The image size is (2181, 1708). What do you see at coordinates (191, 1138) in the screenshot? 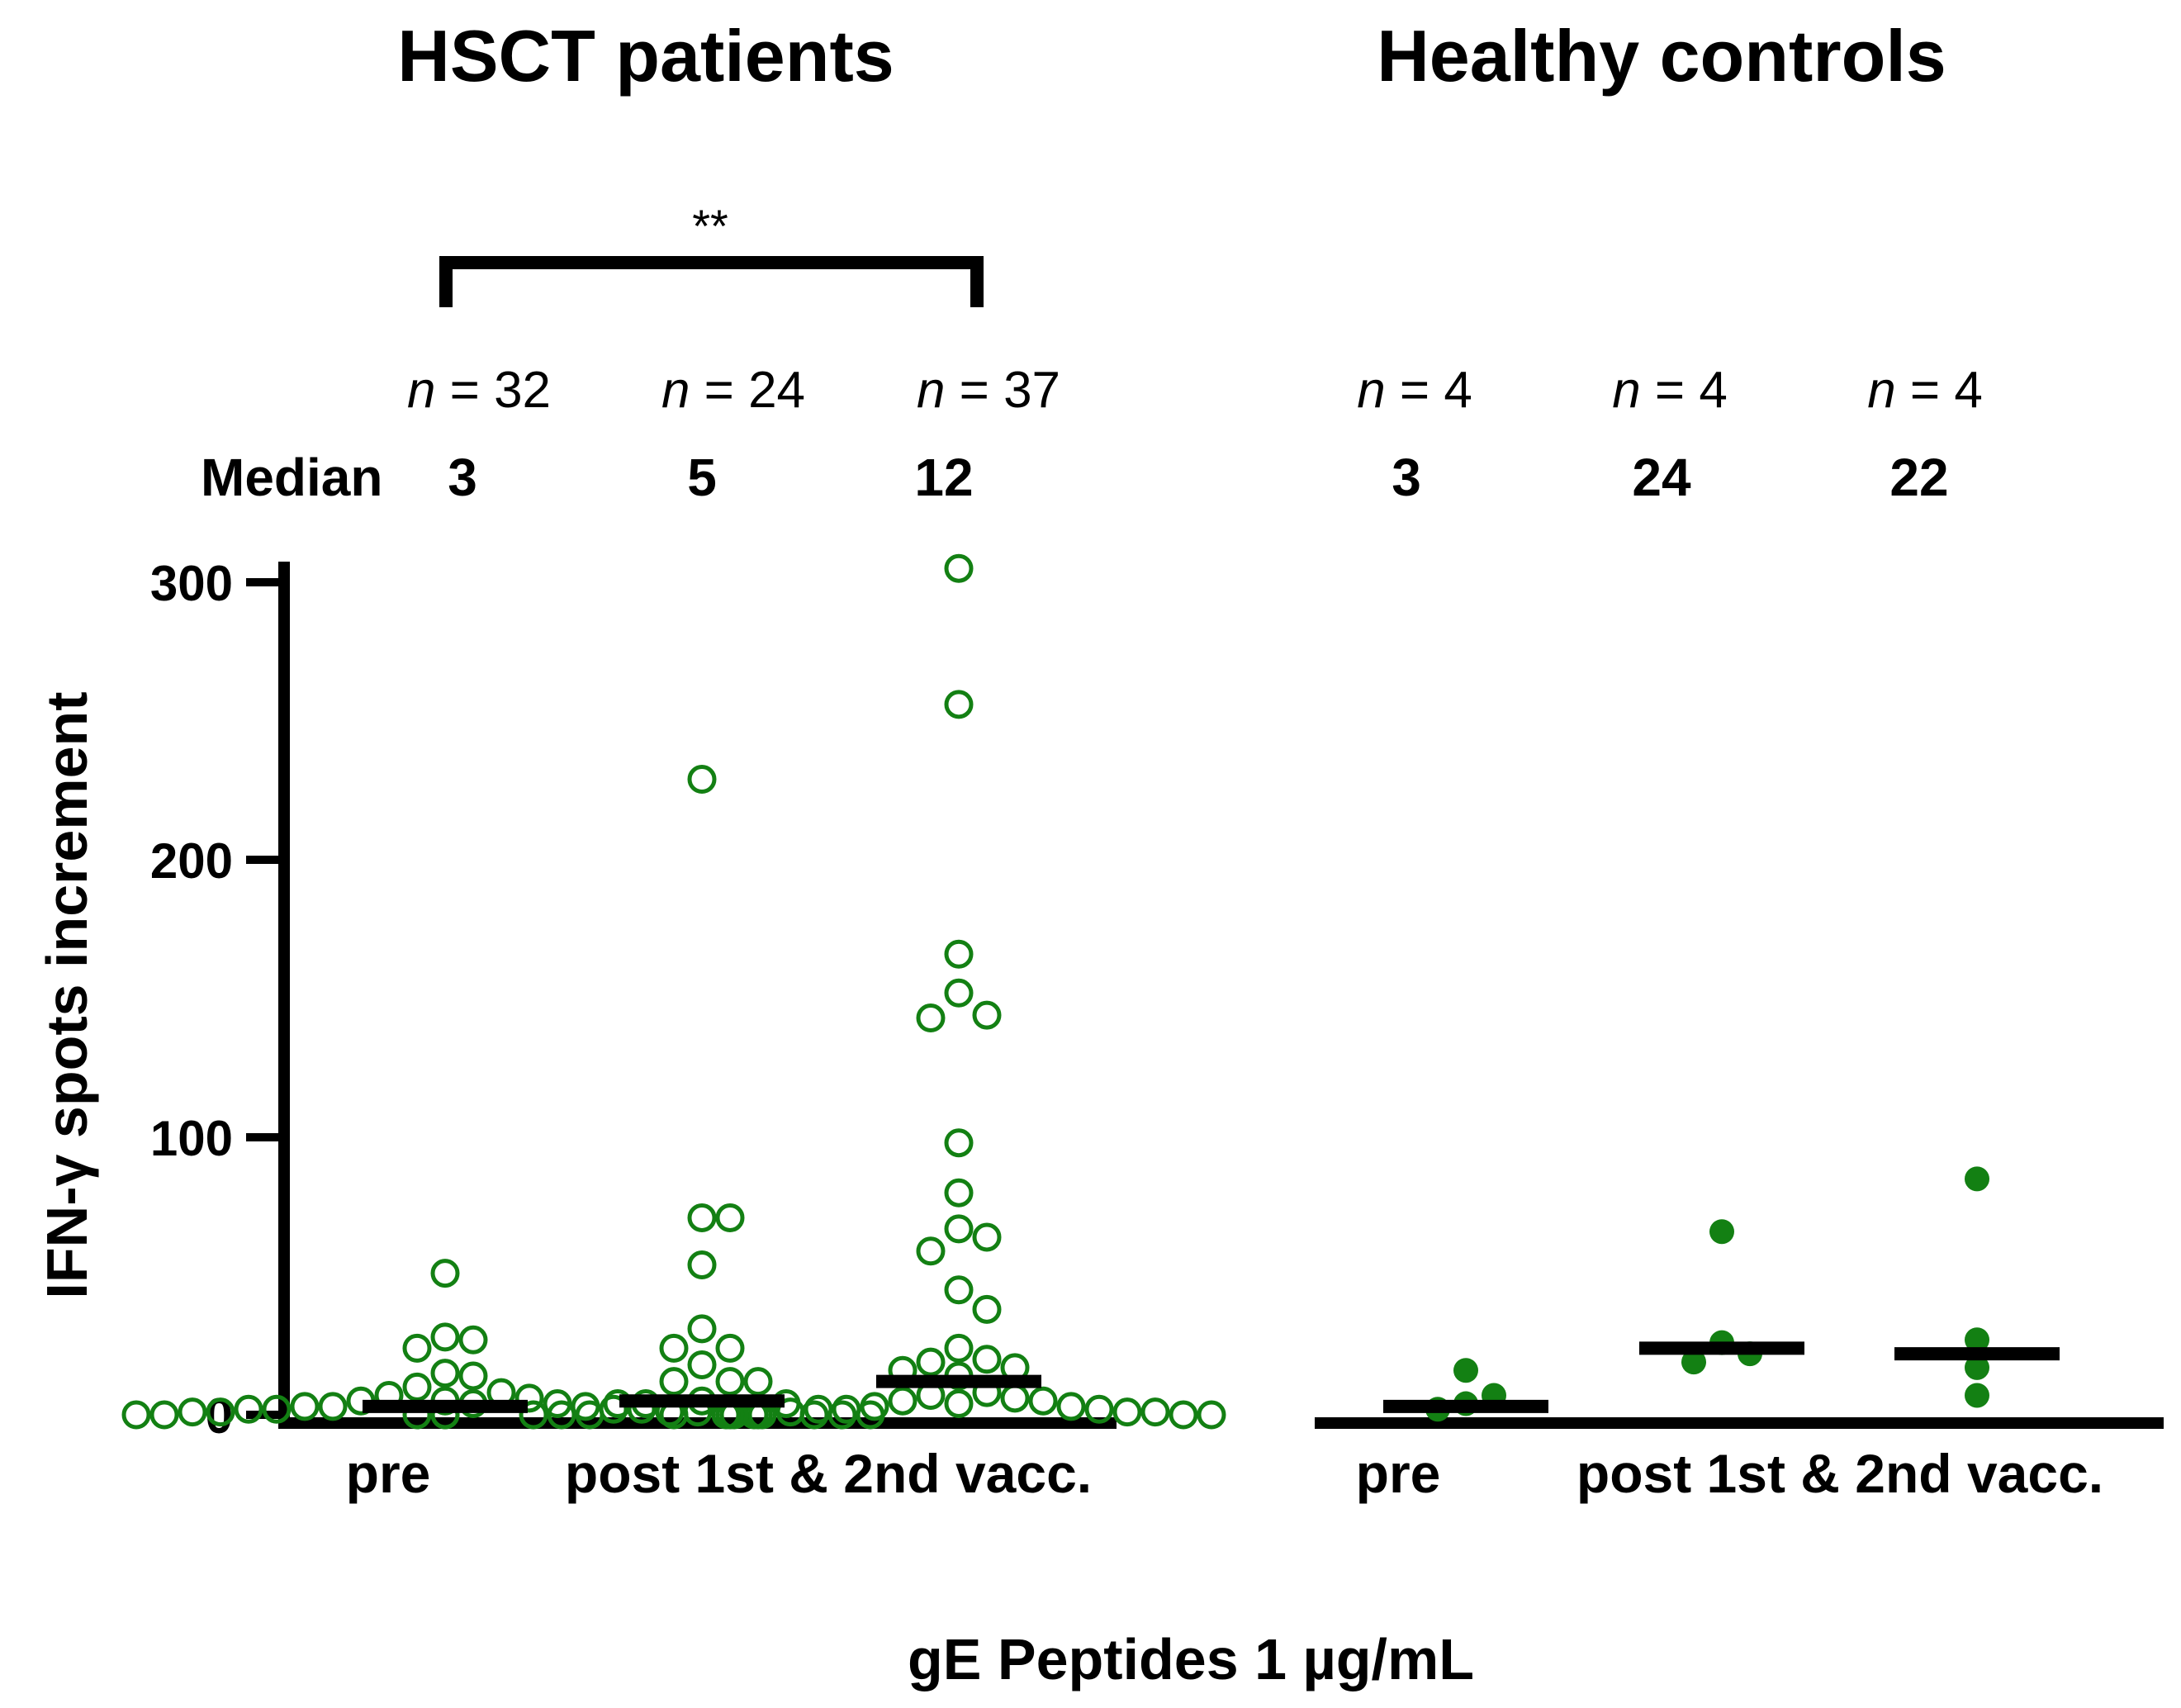
I see `y-tick-label-100: 100` at bounding box center [191, 1138].